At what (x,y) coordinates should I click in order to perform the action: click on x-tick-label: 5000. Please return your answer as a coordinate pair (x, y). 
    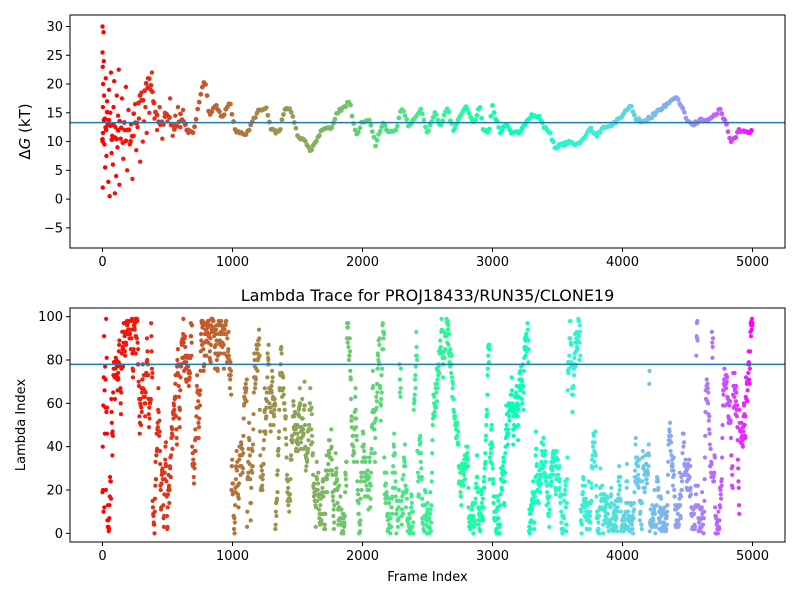
    Looking at the image, I should click on (752, 556).